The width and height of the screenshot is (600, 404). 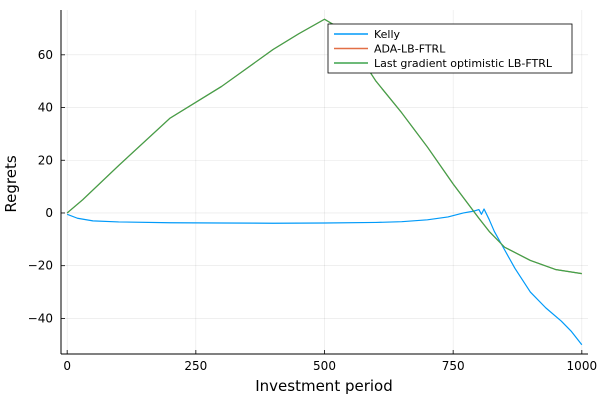 I want to click on x-tick-label: 750, so click(x=453, y=366).